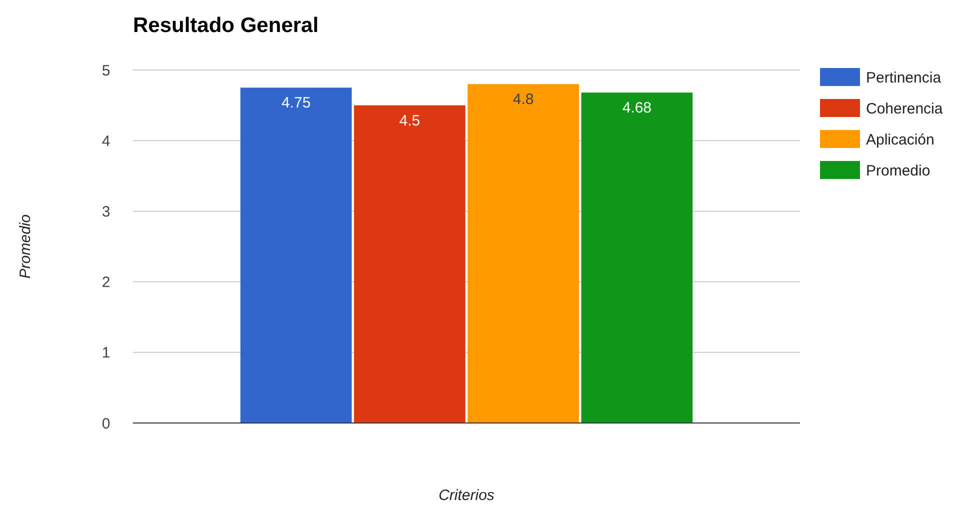 This screenshot has width=968, height=506. What do you see at coordinates (106, 283) in the screenshot?
I see `y-tick-label: 2` at bounding box center [106, 283].